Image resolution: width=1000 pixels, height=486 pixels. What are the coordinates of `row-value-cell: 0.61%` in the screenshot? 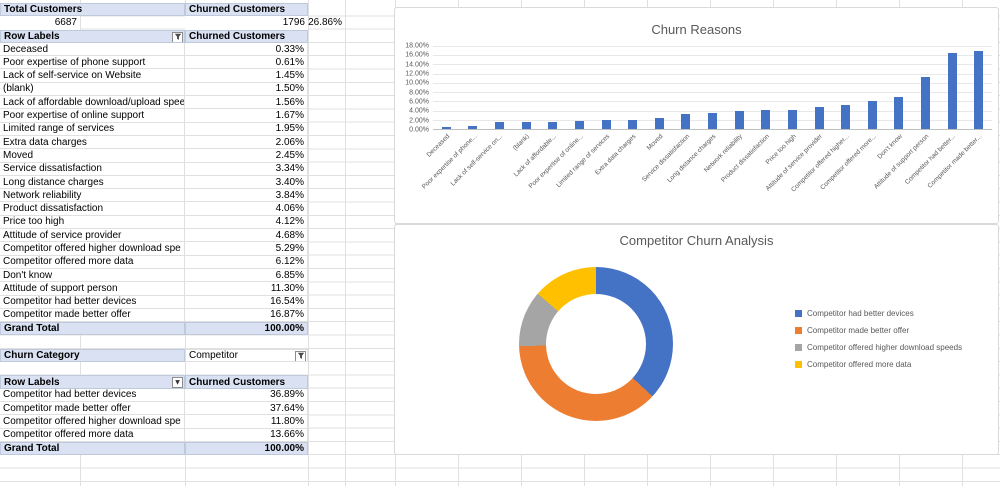 It's located at (246, 63).